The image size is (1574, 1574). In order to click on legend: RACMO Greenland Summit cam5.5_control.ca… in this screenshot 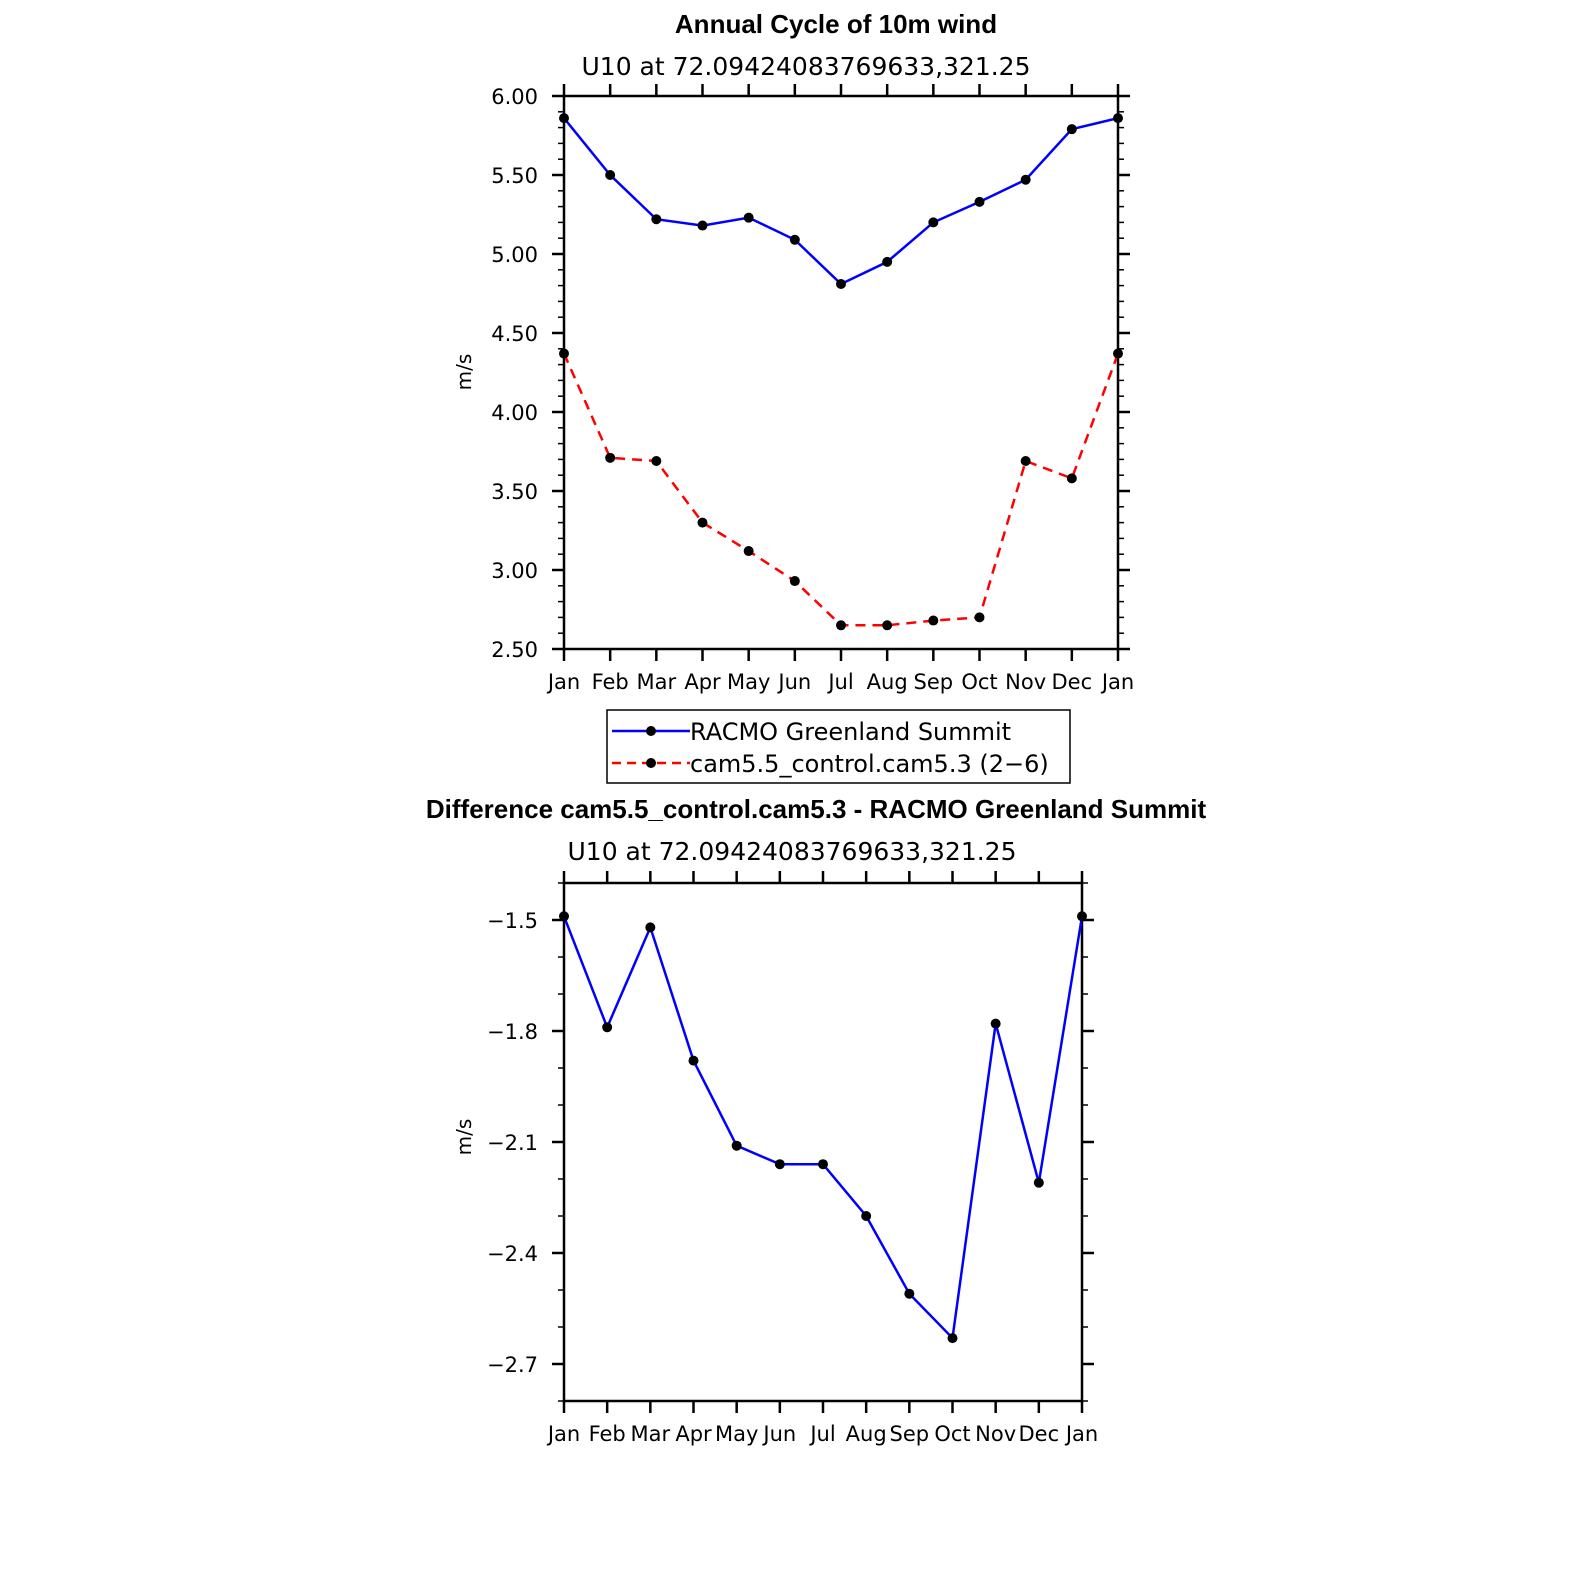, I will do `click(838, 746)`.